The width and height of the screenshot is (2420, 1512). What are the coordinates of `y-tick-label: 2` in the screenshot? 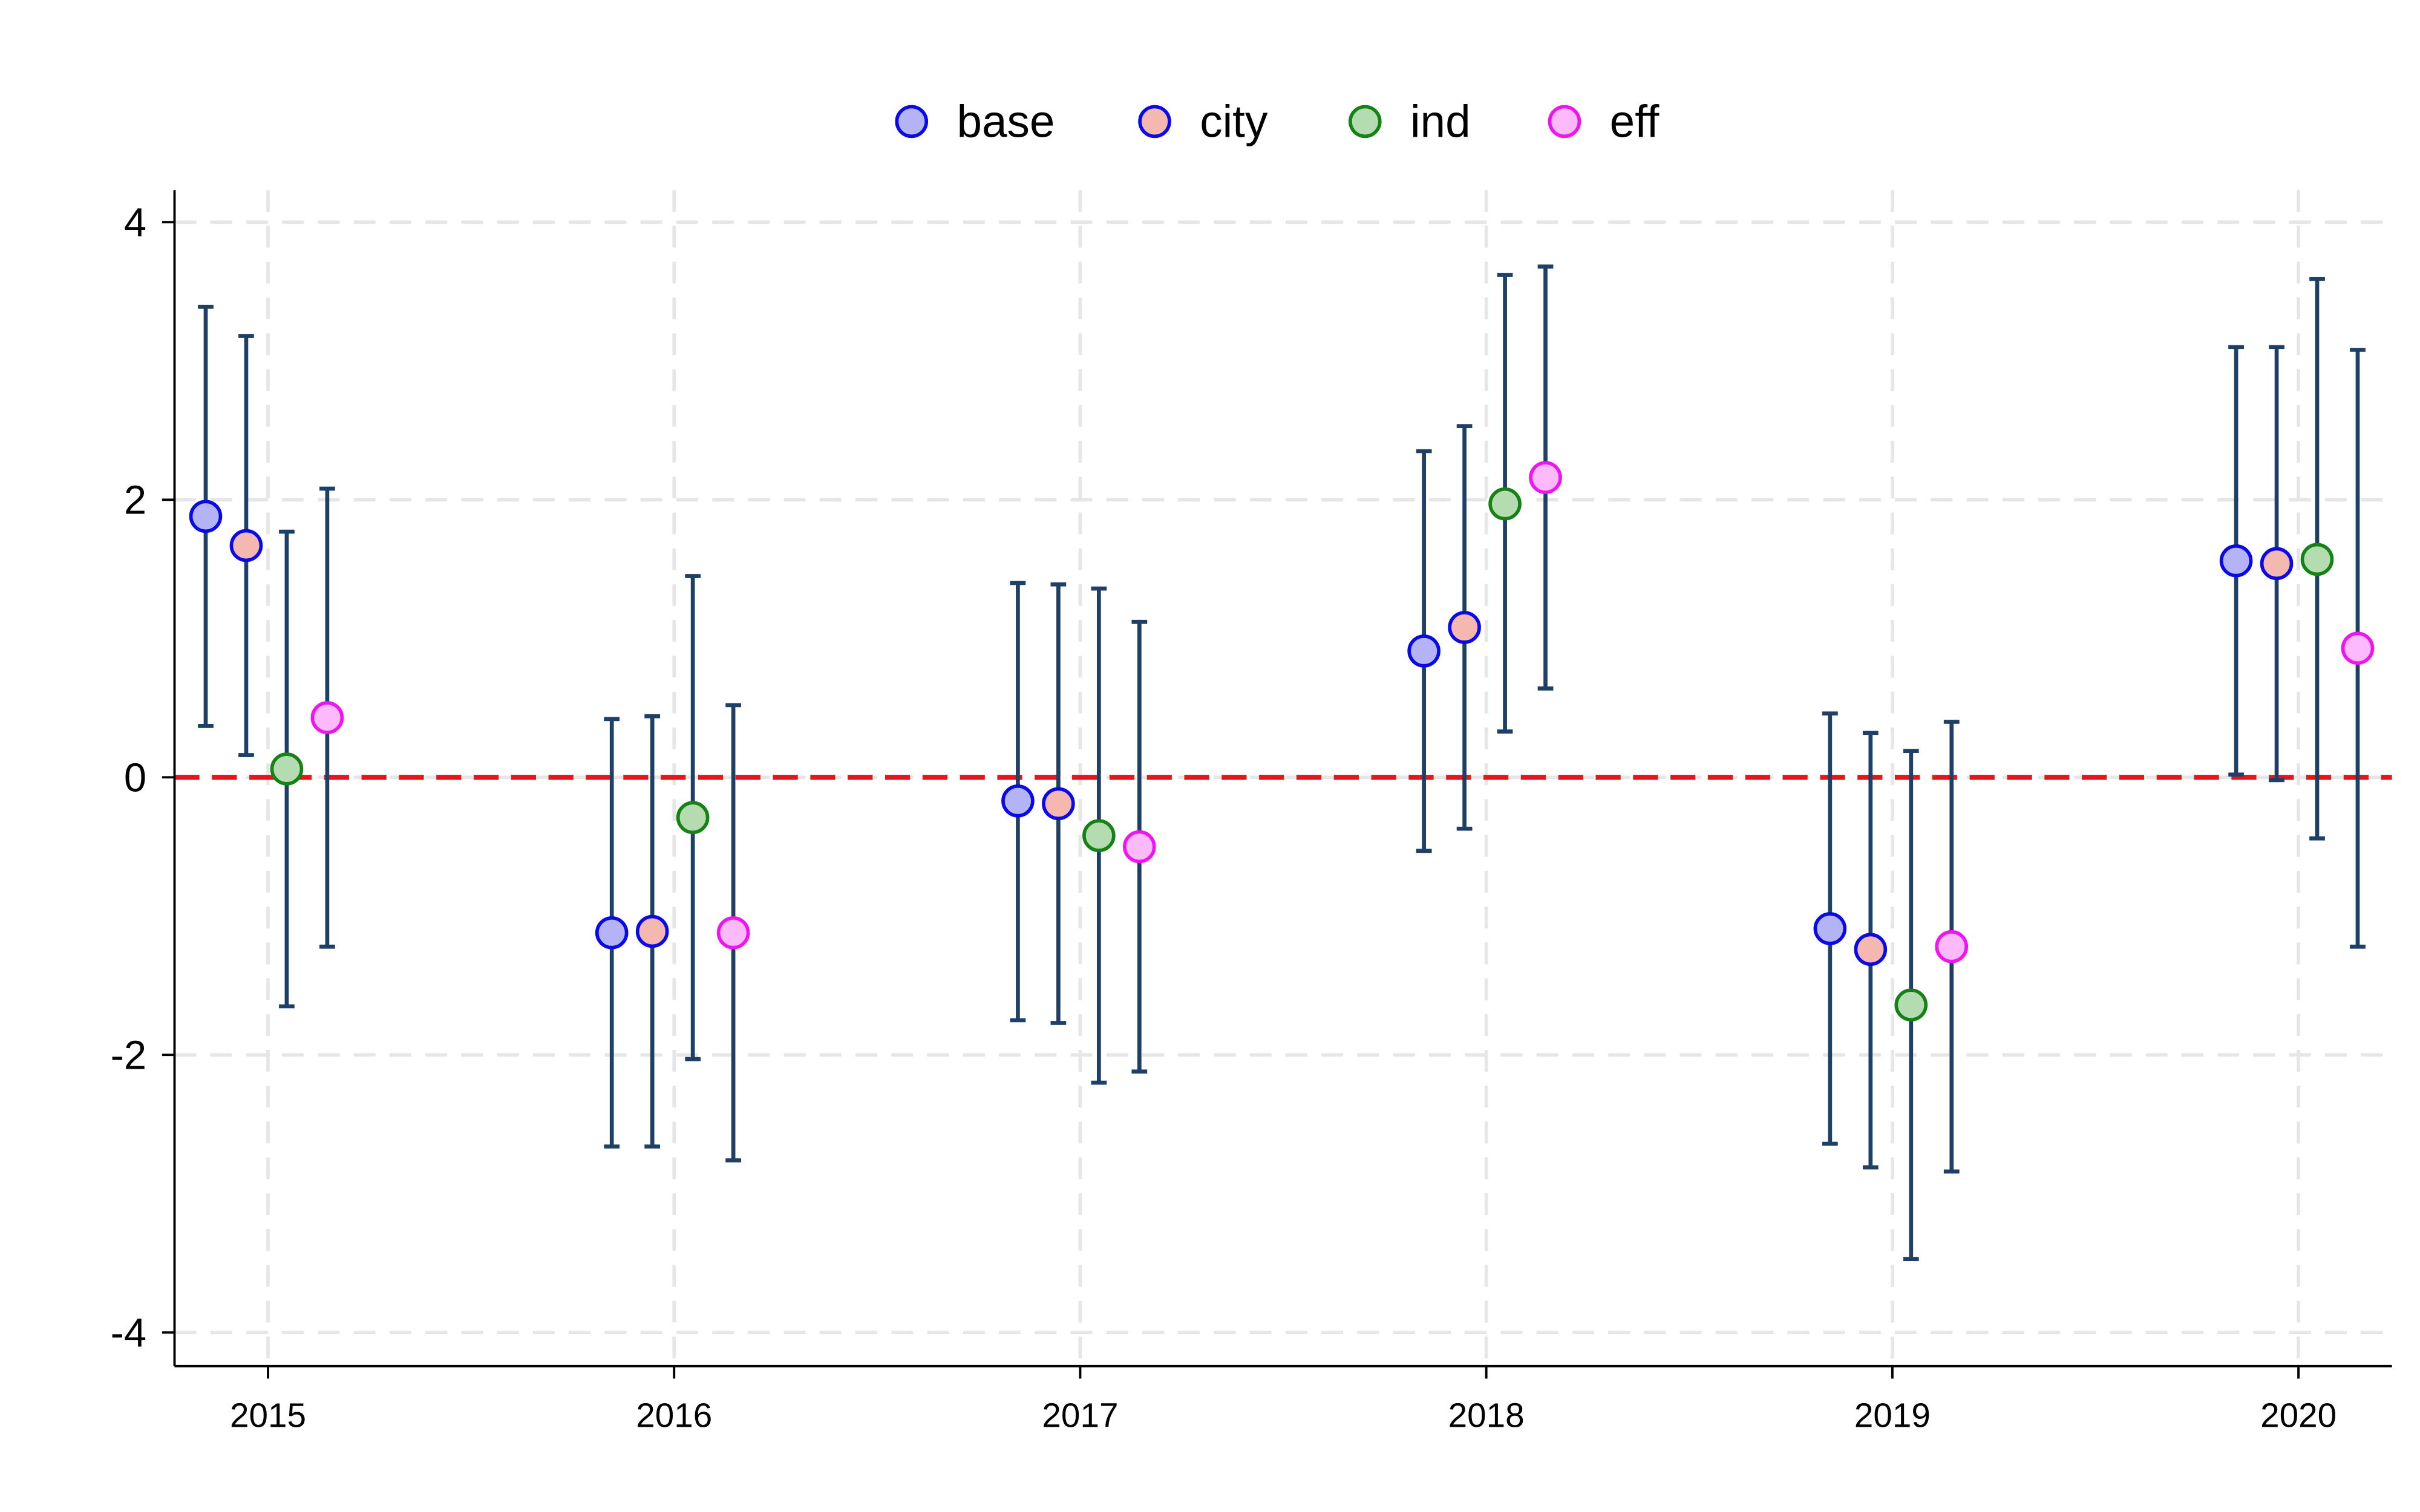 It's located at (135, 500).